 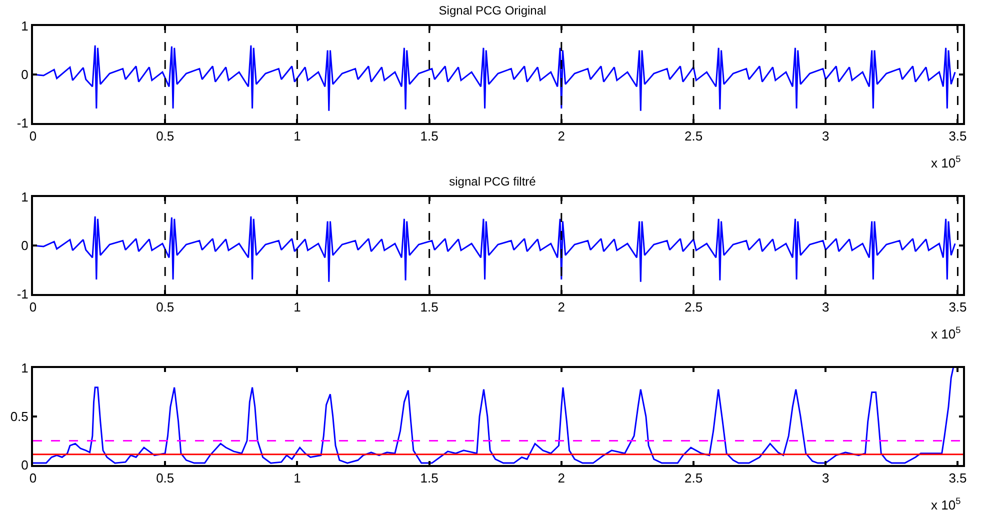 I want to click on y-tick-label: 0.5, so click(x=19, y=416).